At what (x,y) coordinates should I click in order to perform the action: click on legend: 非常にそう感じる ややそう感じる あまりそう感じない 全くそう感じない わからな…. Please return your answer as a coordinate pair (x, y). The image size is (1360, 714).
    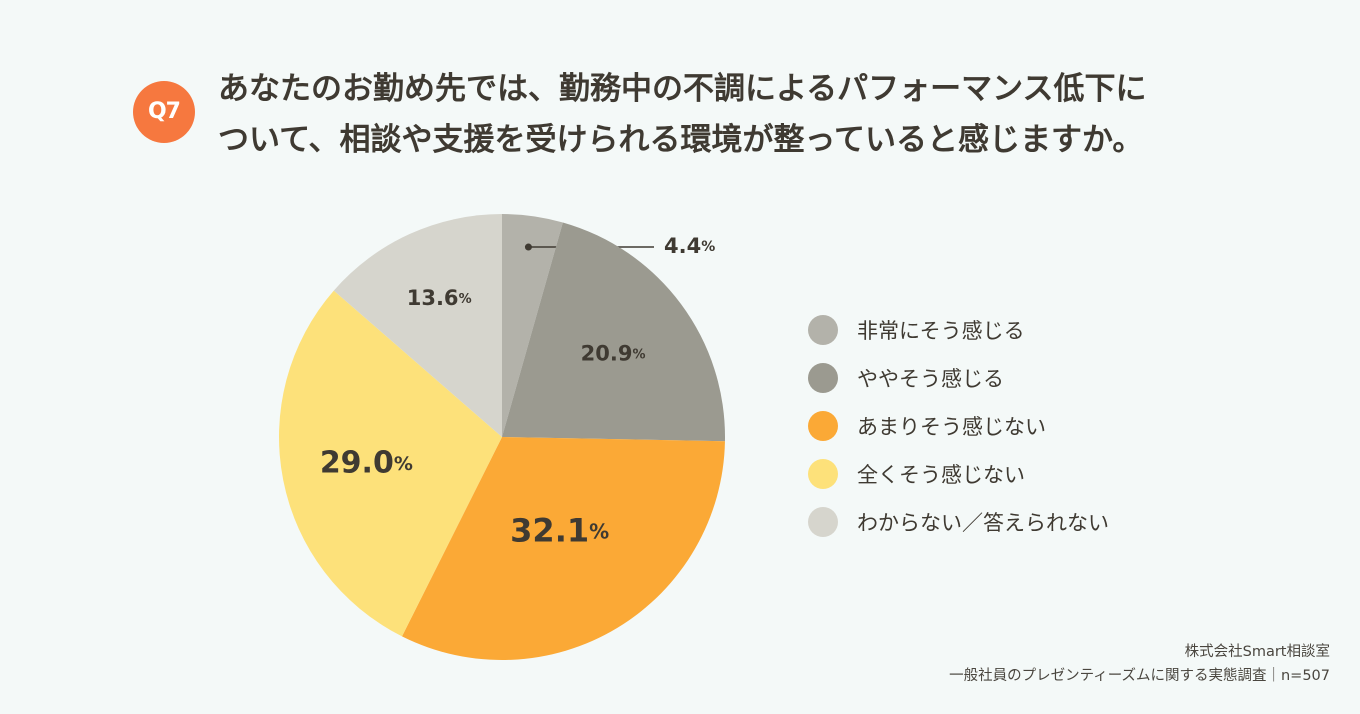
    Looking at the image, I should click on (958, 426).